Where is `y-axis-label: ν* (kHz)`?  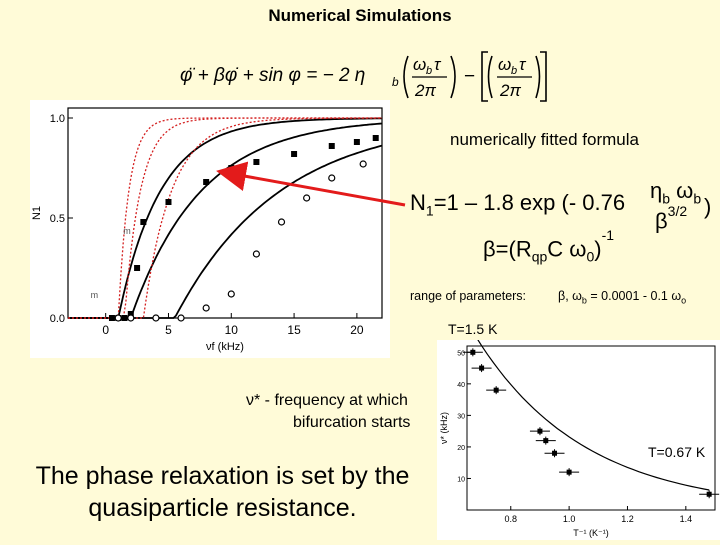 y-axis-label: ν* (kHz) is located at coordinates (444, 428).